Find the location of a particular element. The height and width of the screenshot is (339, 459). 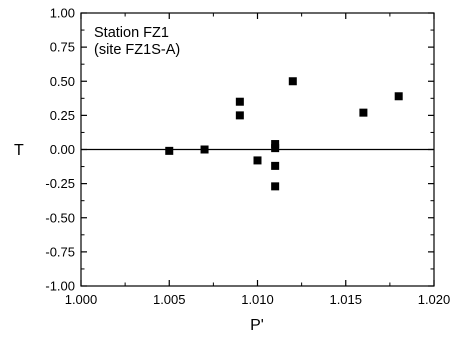

y-tick-label: -0.50 is located at coordinates (60, 217).